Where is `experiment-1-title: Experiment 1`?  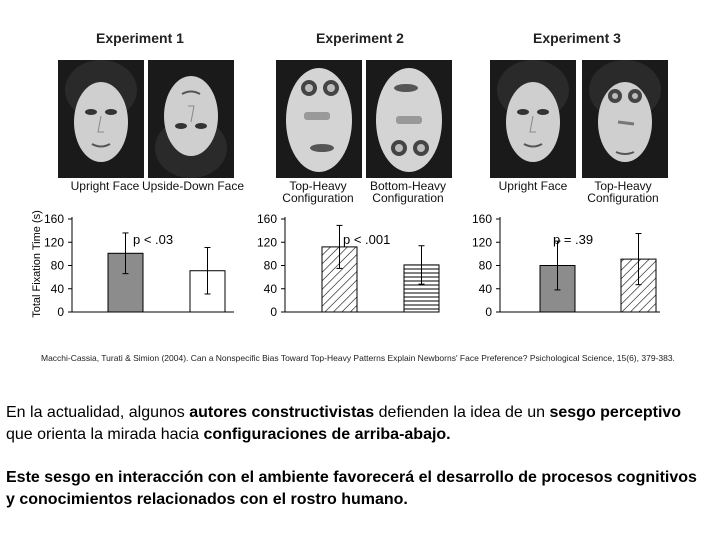 experiment-1-title: Experiment 1 is located at coordinates (140, 38).